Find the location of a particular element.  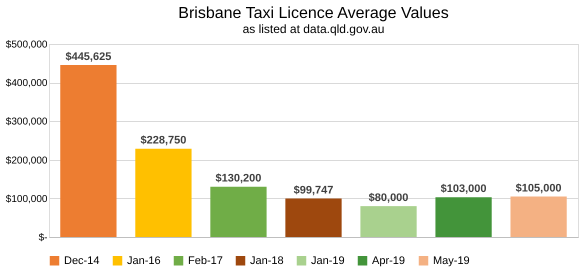

legend-label: Dec-14 is located at coordinates (82, 260).